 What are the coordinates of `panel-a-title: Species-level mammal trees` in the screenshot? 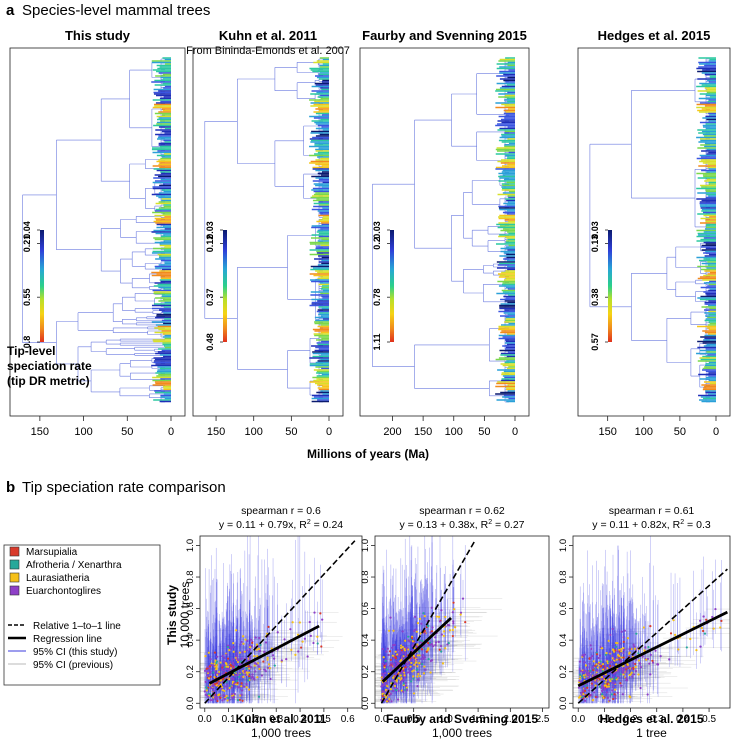 It's located at (116, 10).